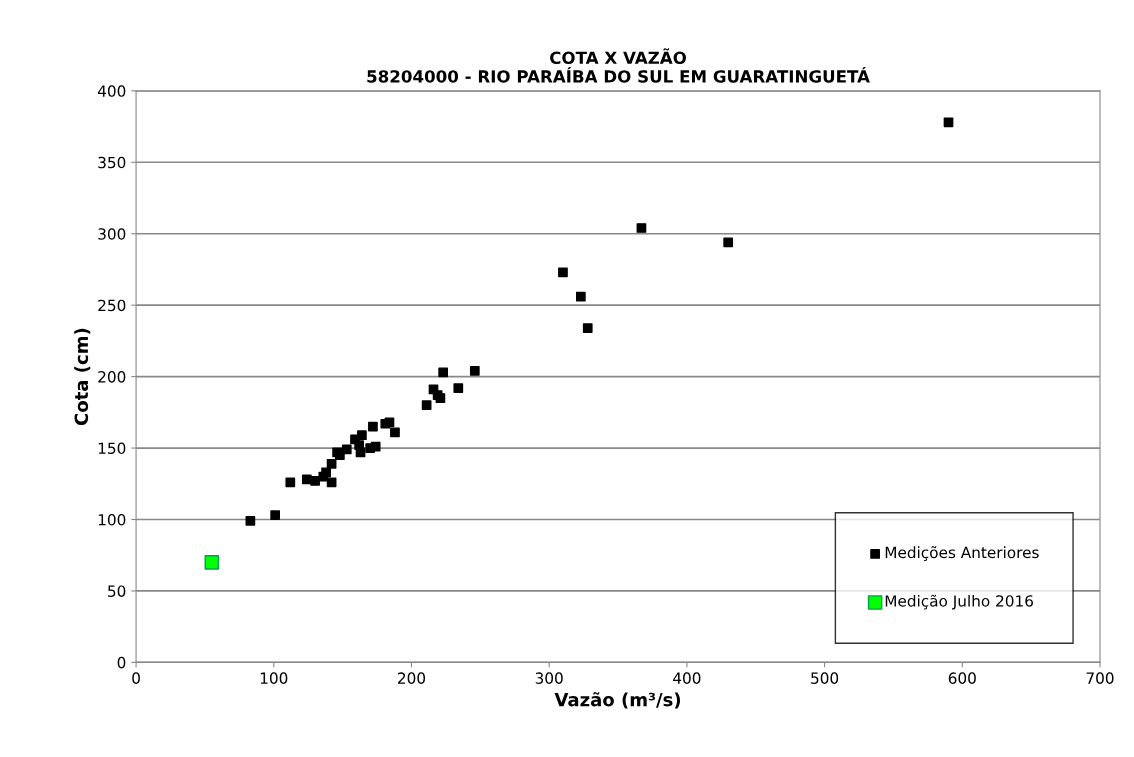 The image size is (1134, 757). What do you see at coordinates (136, 678) in the screenshot?
I see `x-tick-label: 0` at bounding box center [136, 678].